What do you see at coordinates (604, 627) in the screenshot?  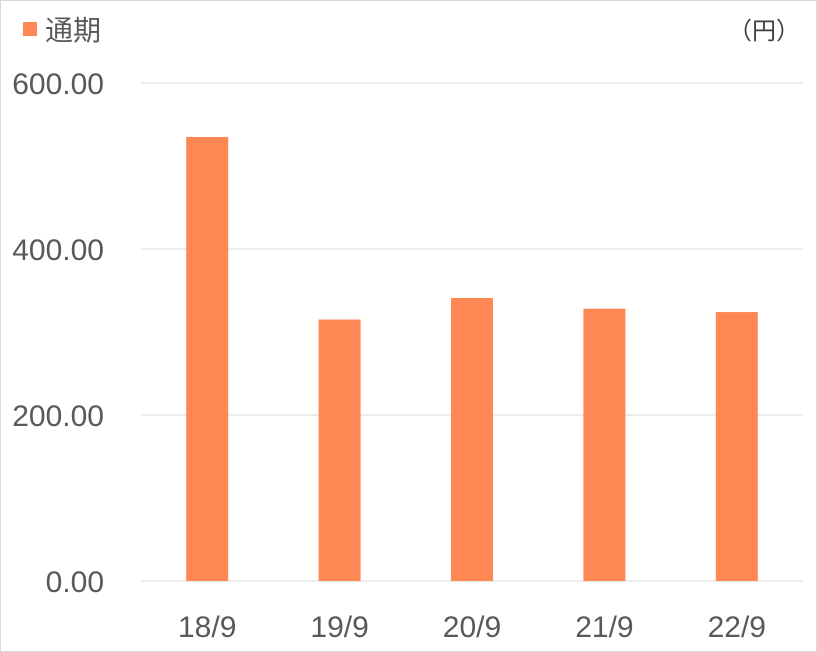 I see `x-tick-label: 21/9` at bounding box center [604, 627].